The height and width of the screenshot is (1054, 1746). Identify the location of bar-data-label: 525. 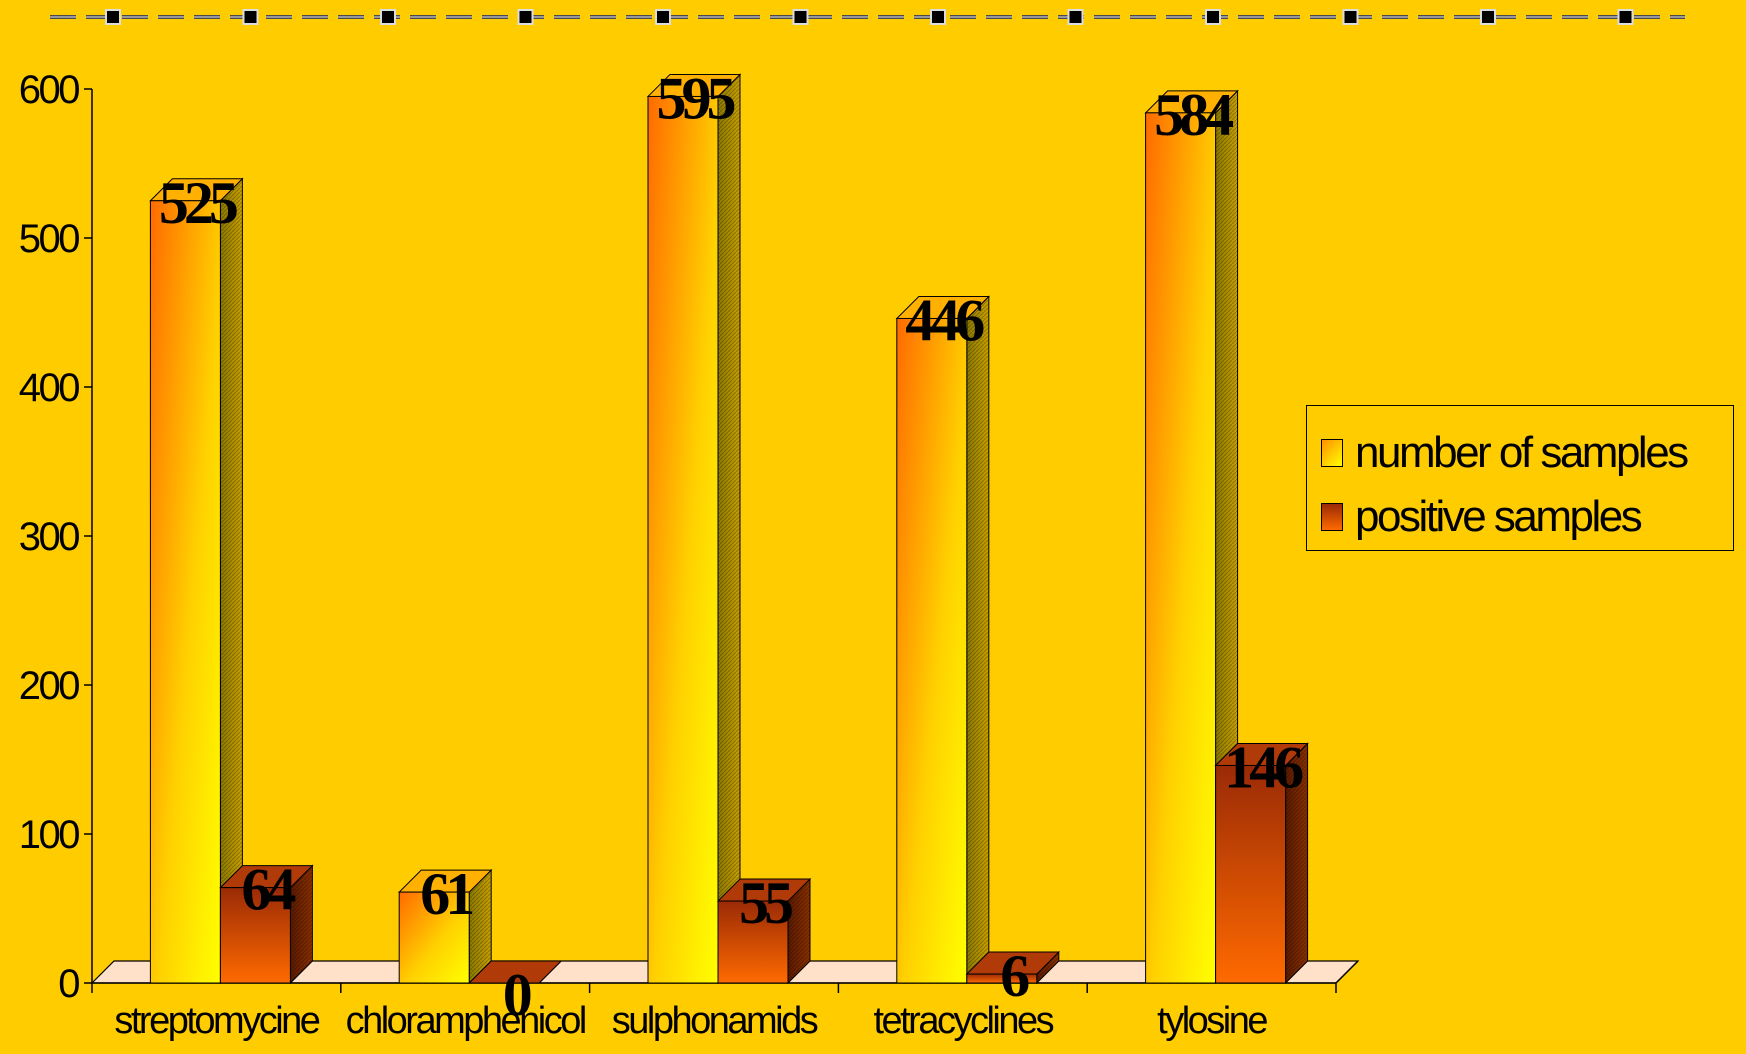
(198, 203).